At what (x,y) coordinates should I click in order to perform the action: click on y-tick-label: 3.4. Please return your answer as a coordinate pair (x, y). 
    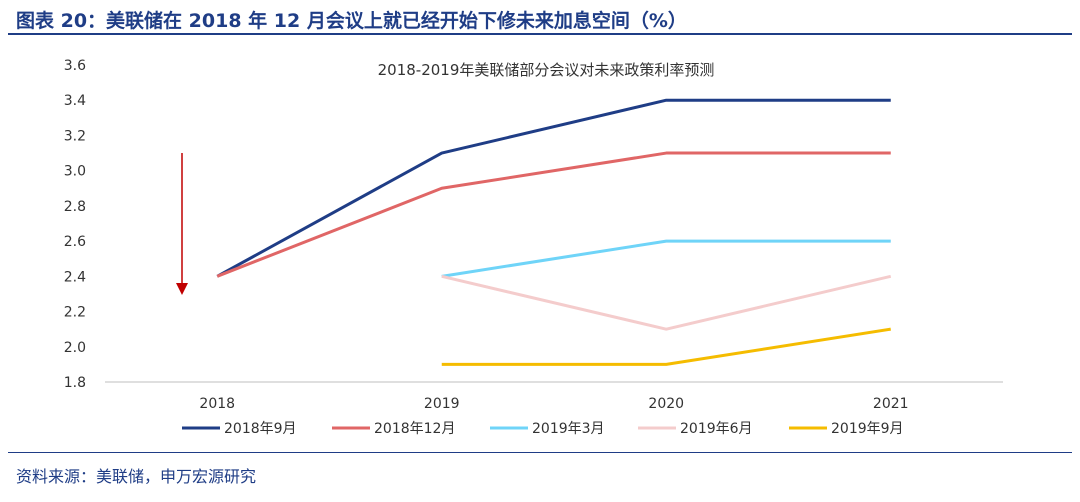
    Looking at the image, I should click on (75, 101).